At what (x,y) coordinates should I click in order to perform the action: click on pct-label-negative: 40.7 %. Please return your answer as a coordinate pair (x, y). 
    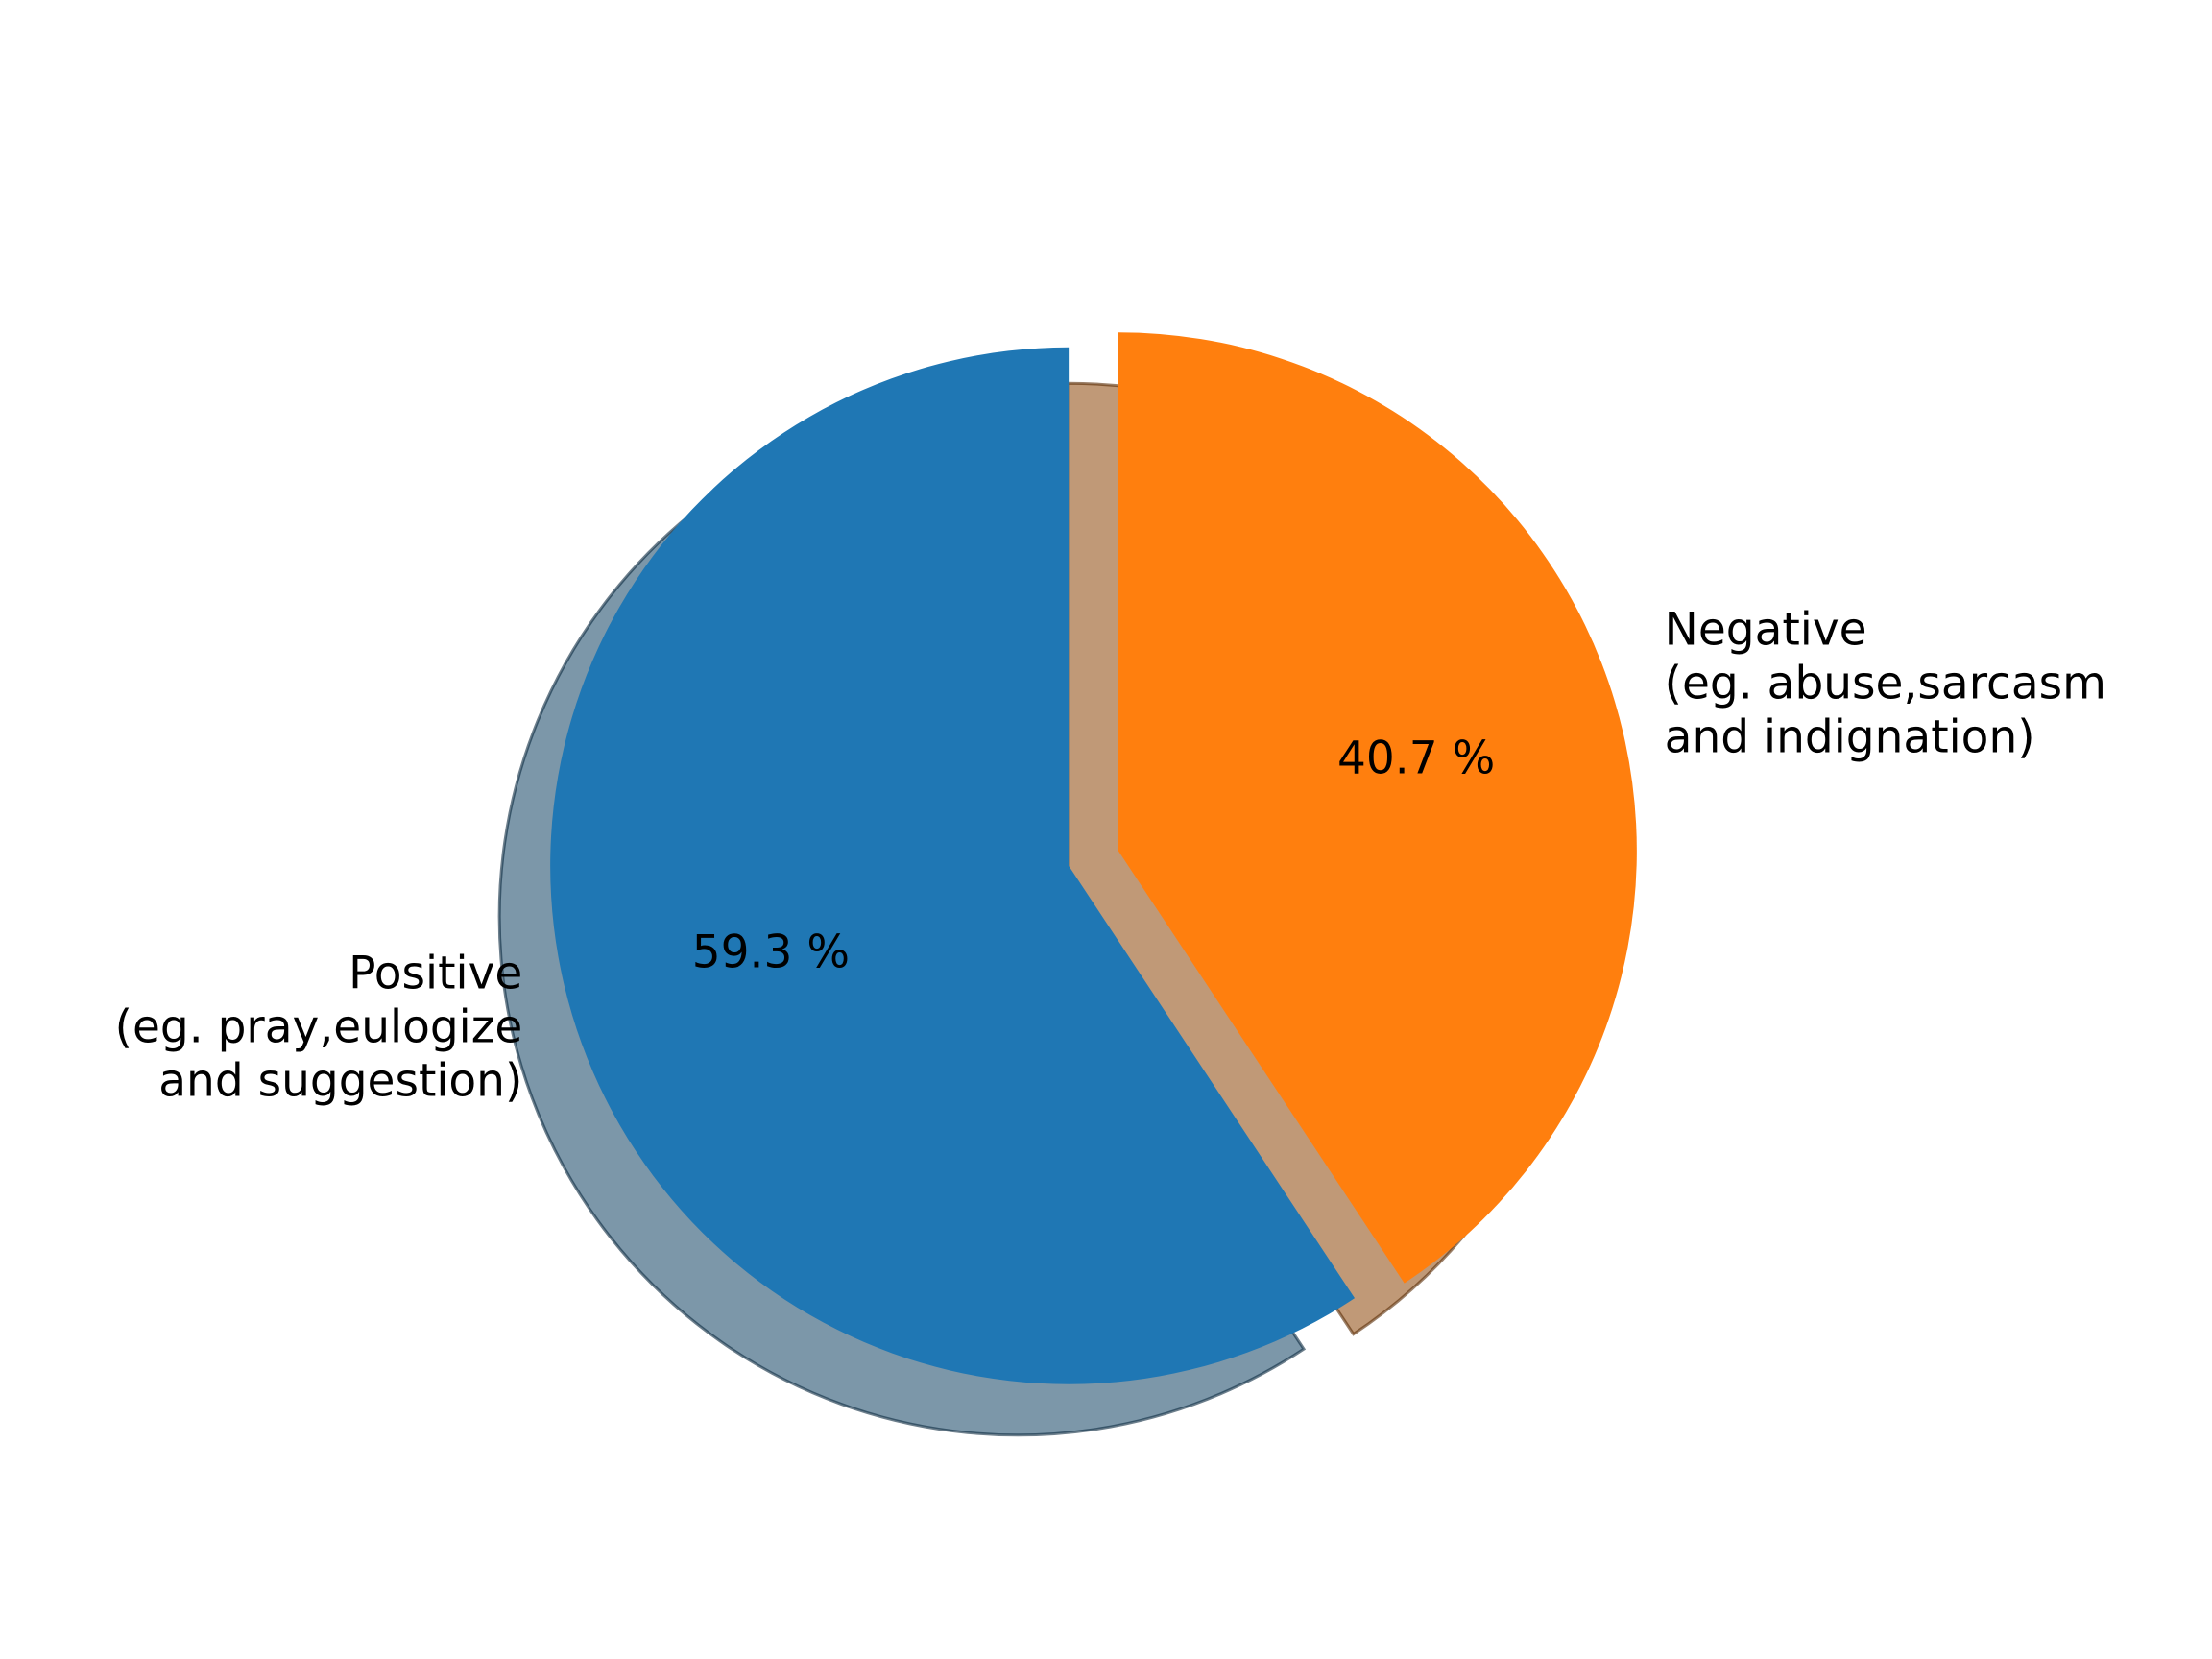
    Looking at the image, I should click on (1416, 758).